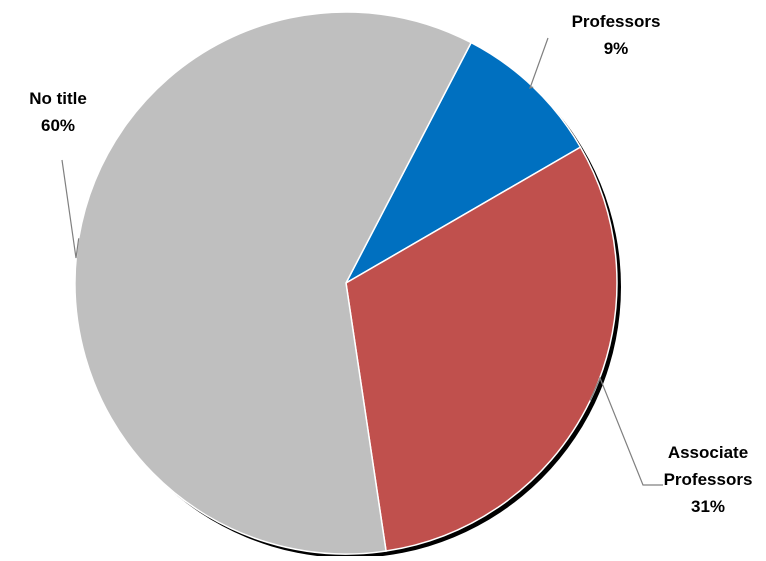 The height and width of the screenshot is (561, 766). What do you see at coordinates (626, 431) in the screenshot?
I see `leader-line-associate-professors` at bounding box center [626, 431].